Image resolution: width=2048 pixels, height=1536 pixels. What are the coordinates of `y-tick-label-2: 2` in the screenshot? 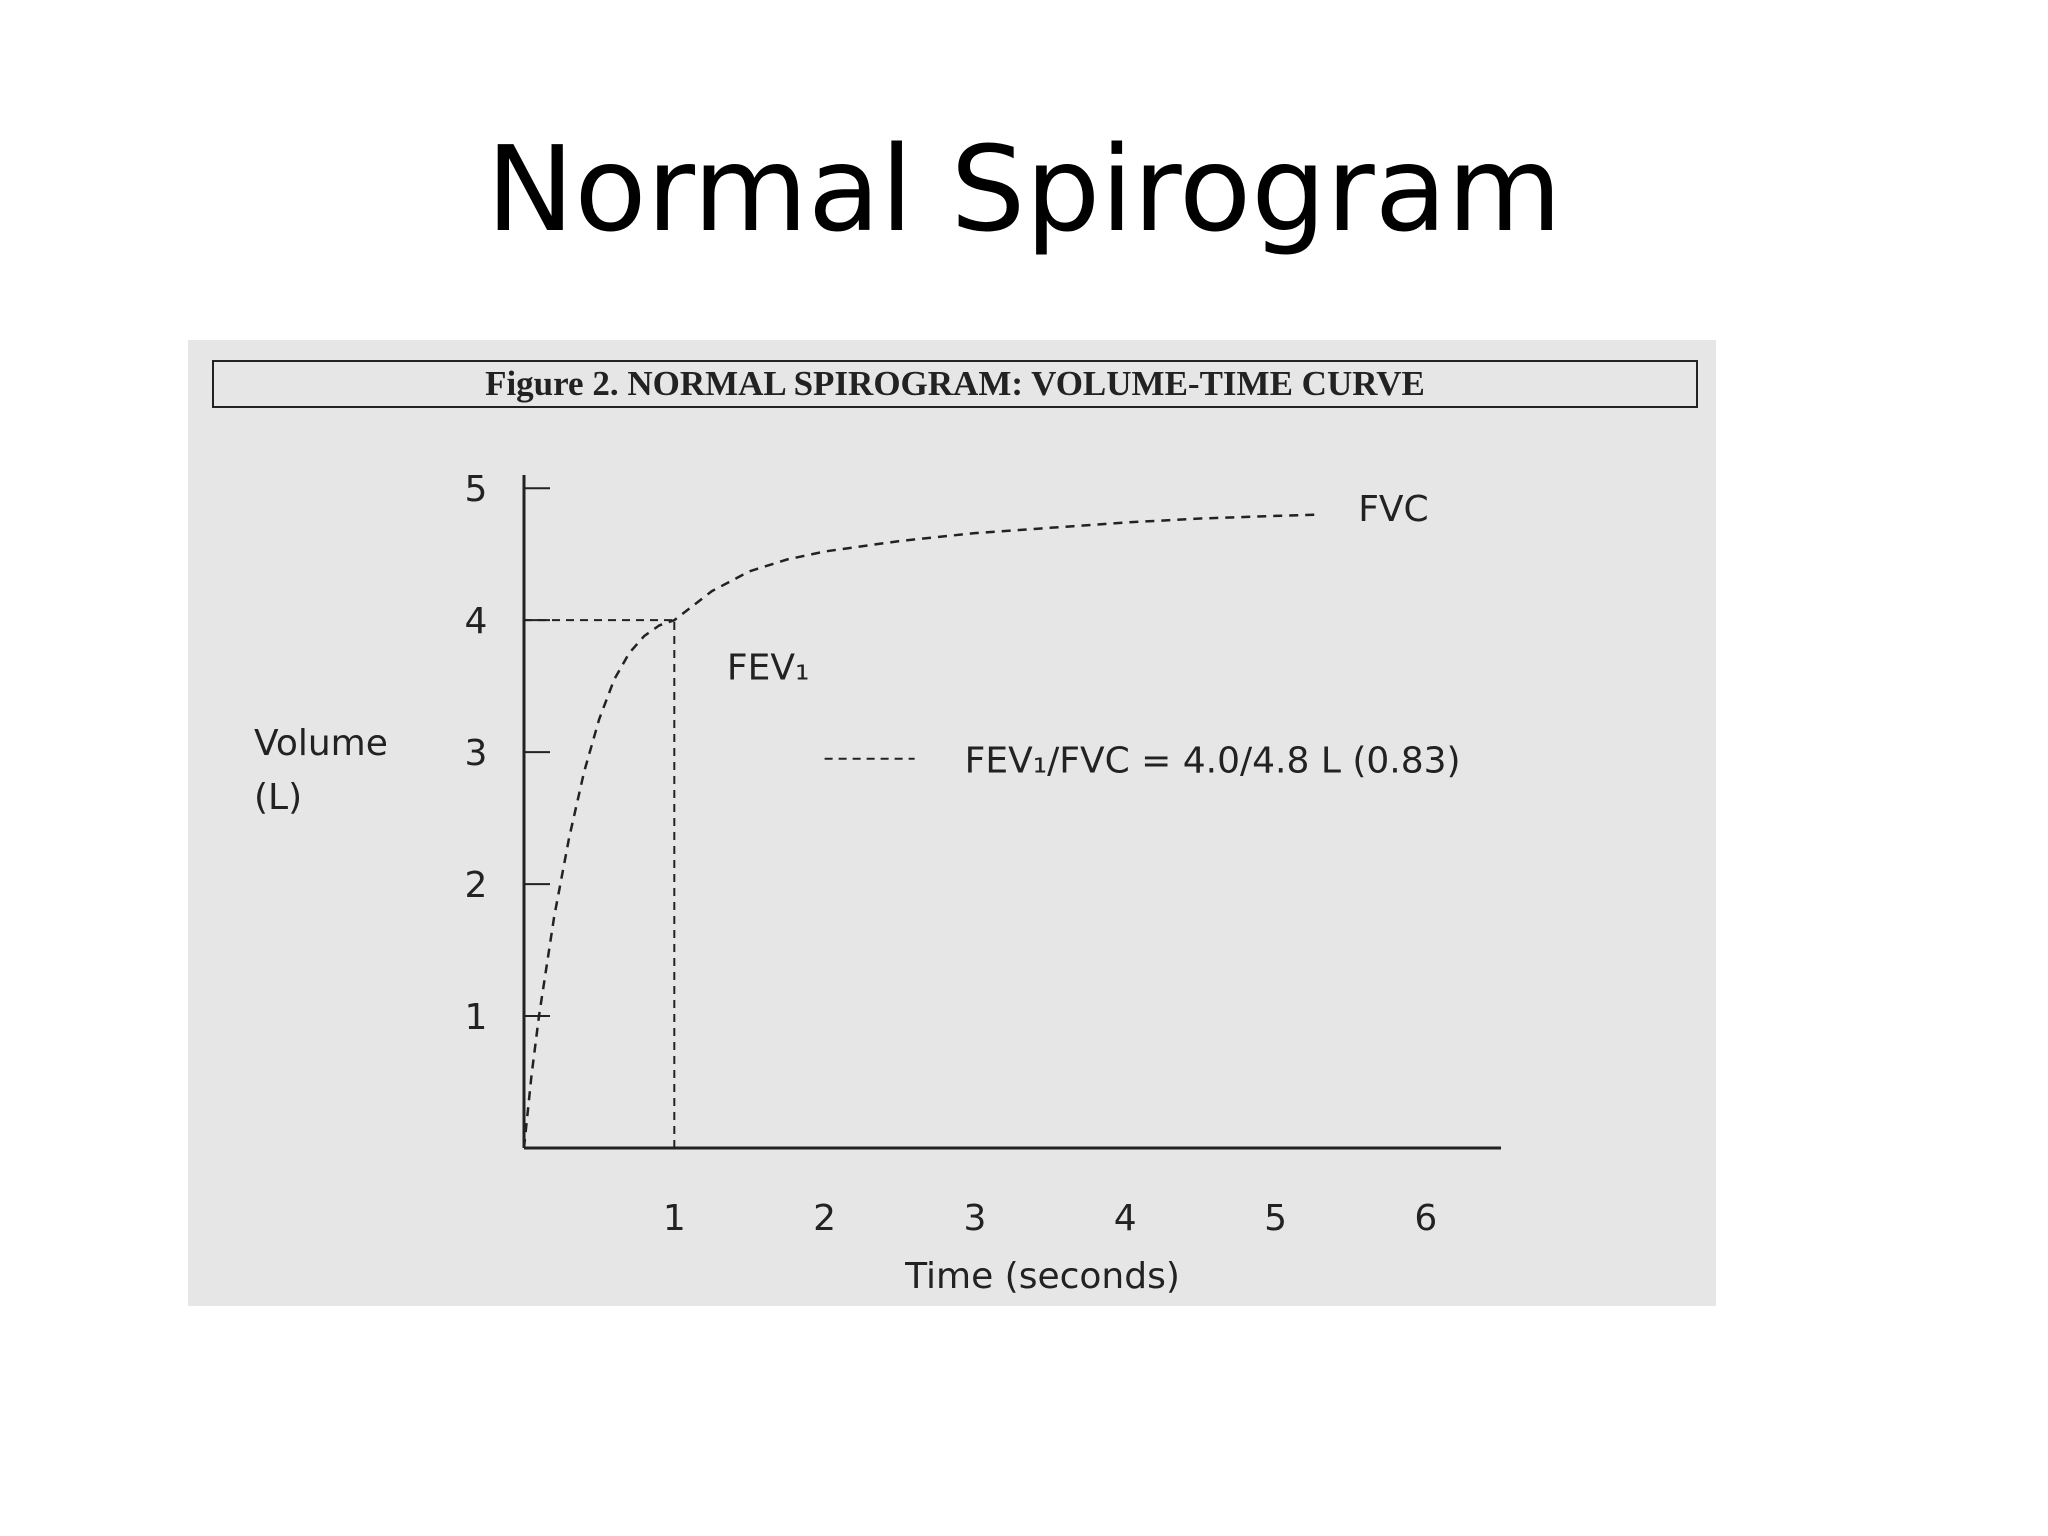 It's located at (476, 885).